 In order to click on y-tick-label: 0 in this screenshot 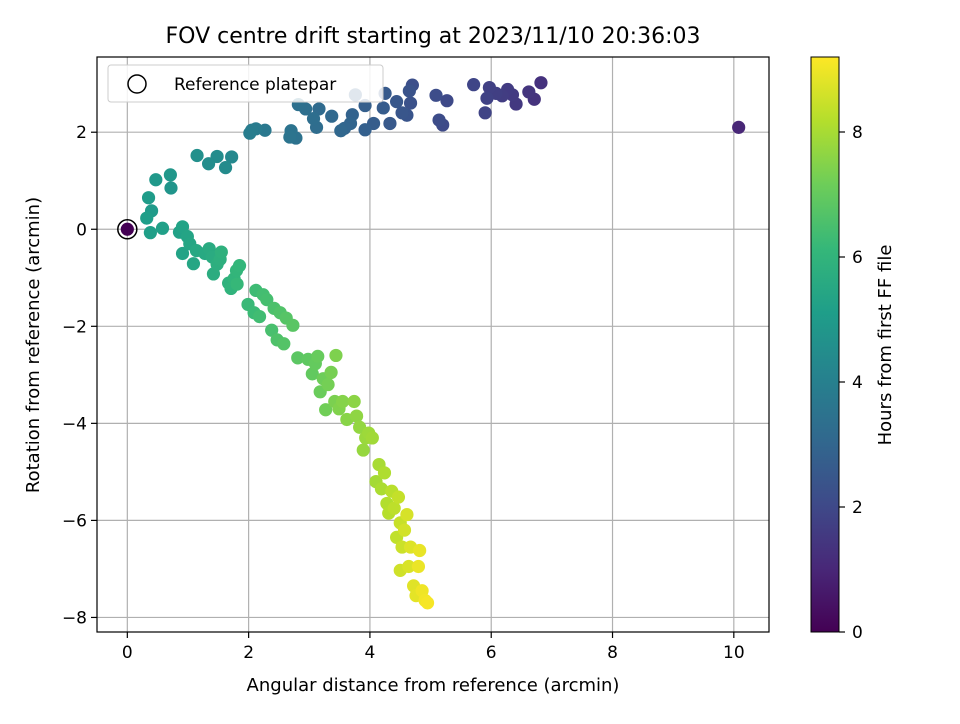, I will do `click(81, 230)`.